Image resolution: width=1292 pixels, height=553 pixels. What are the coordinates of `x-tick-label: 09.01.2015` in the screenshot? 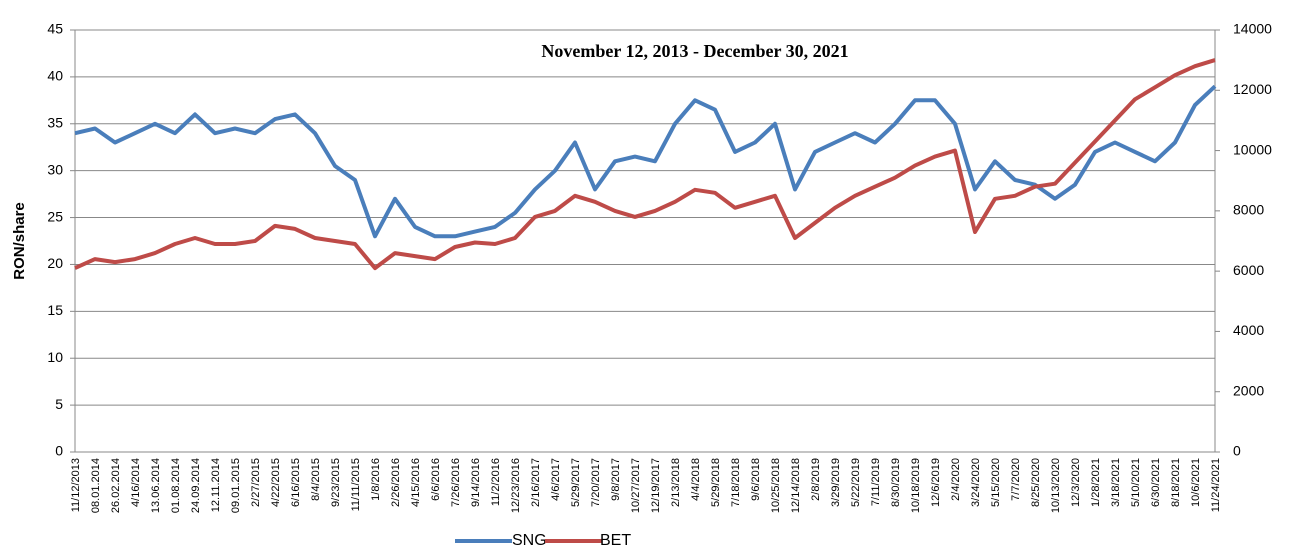 It's located at (236, 485).